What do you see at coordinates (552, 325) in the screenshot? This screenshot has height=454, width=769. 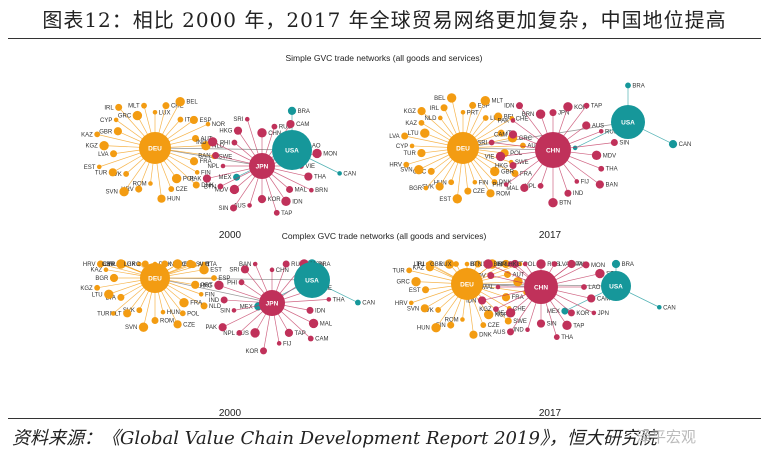 I see `country-label: SIN` at bounding box center [552, 325].